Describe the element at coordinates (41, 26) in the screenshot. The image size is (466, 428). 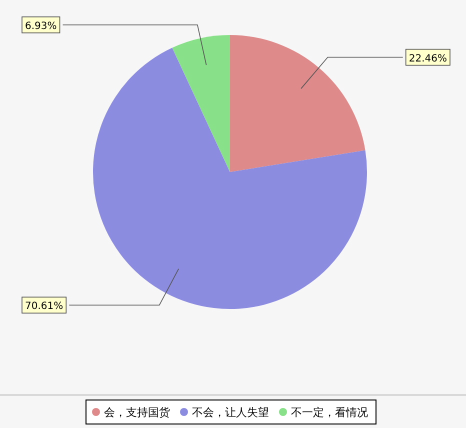
I see `data-label: 6.93%` at that location.